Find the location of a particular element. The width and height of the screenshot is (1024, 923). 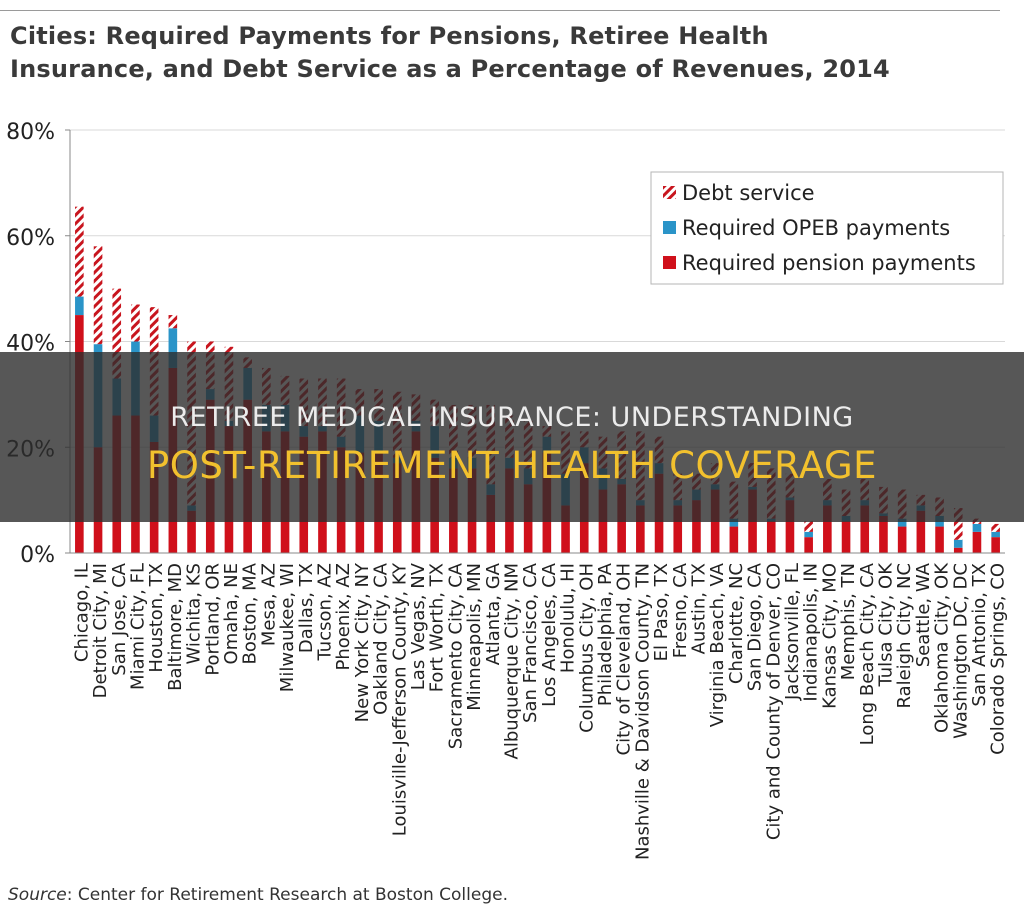

x-tick-label: Dallas, TX is located at coordinates (306, 608).